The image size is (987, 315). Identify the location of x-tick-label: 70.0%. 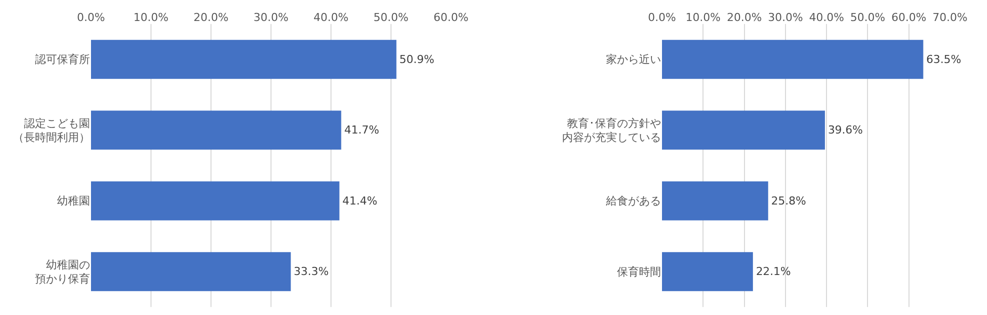
(950, 17).